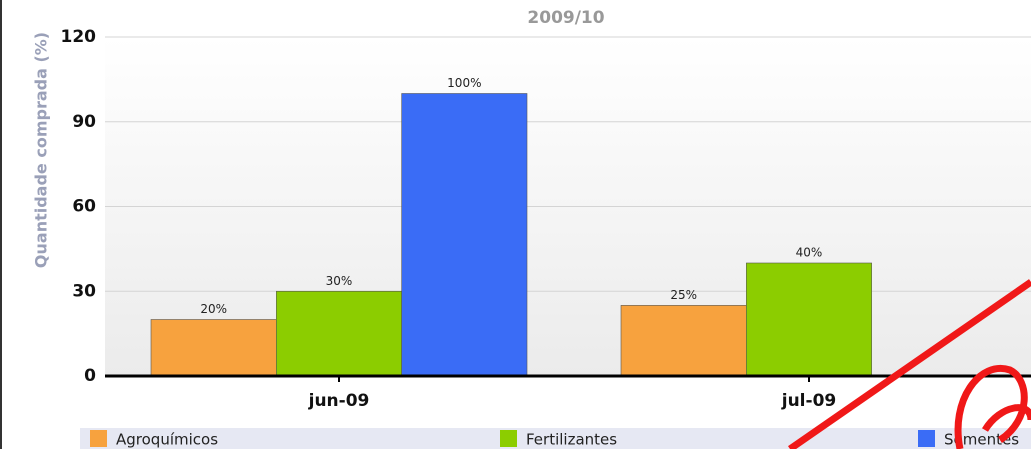 This screenshot has width=1031, height=449. Describe the element at coordinates (683, 295) in the screenshot. I see `value-label: 25%` at that location.